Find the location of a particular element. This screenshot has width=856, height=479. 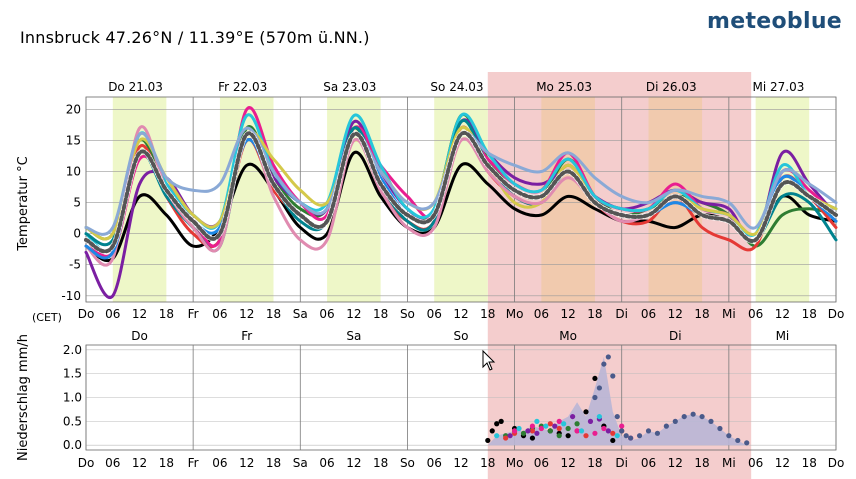

midnight-day-label: Mi is located at coordinates (729, 463).